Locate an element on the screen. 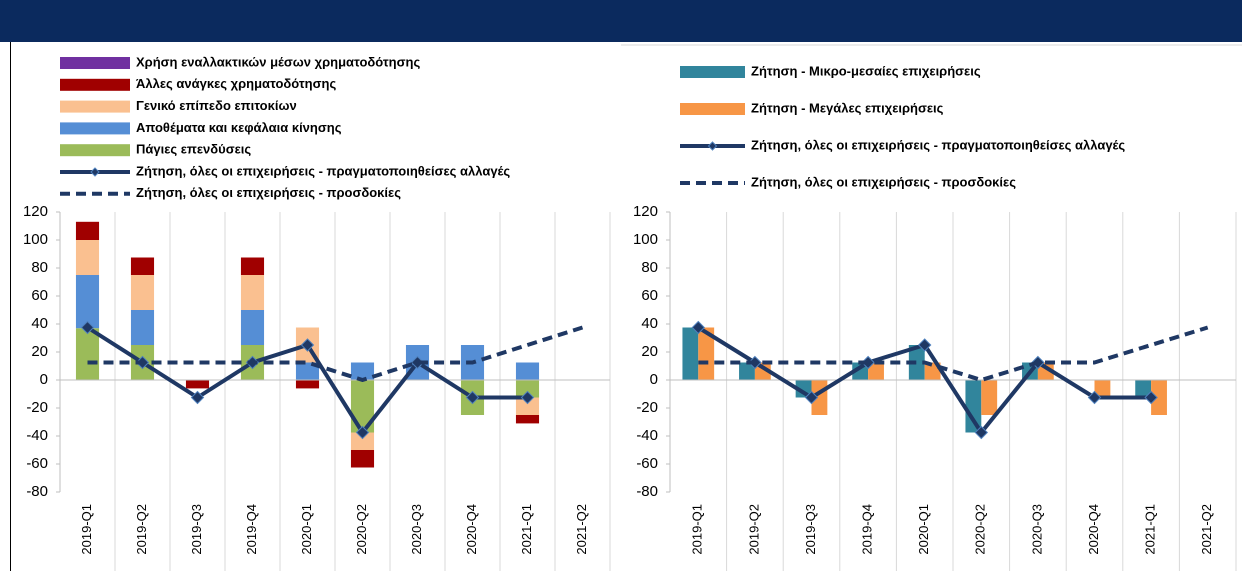 The height and width of the screenshot is (571, 1242). legend-label: Ζήτηση - Μεγάλες επιχειρήσεις is located at coordinates (847, 107).